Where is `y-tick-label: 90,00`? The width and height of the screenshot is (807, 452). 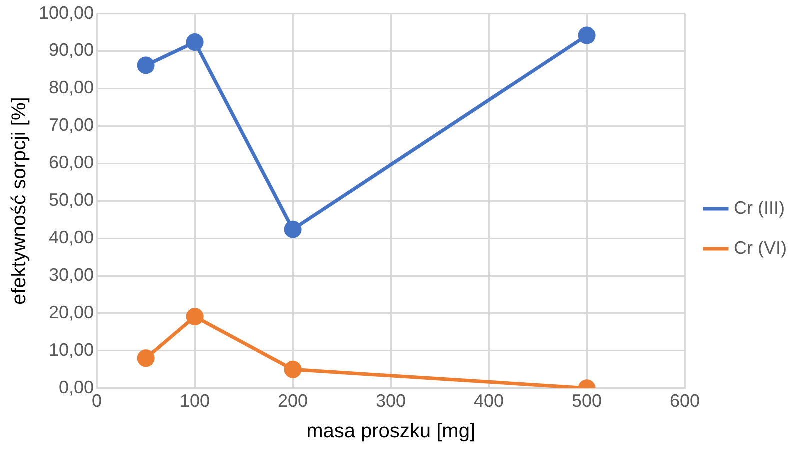
y-tick-label: 90,00 is located at coordinates (71, 50).